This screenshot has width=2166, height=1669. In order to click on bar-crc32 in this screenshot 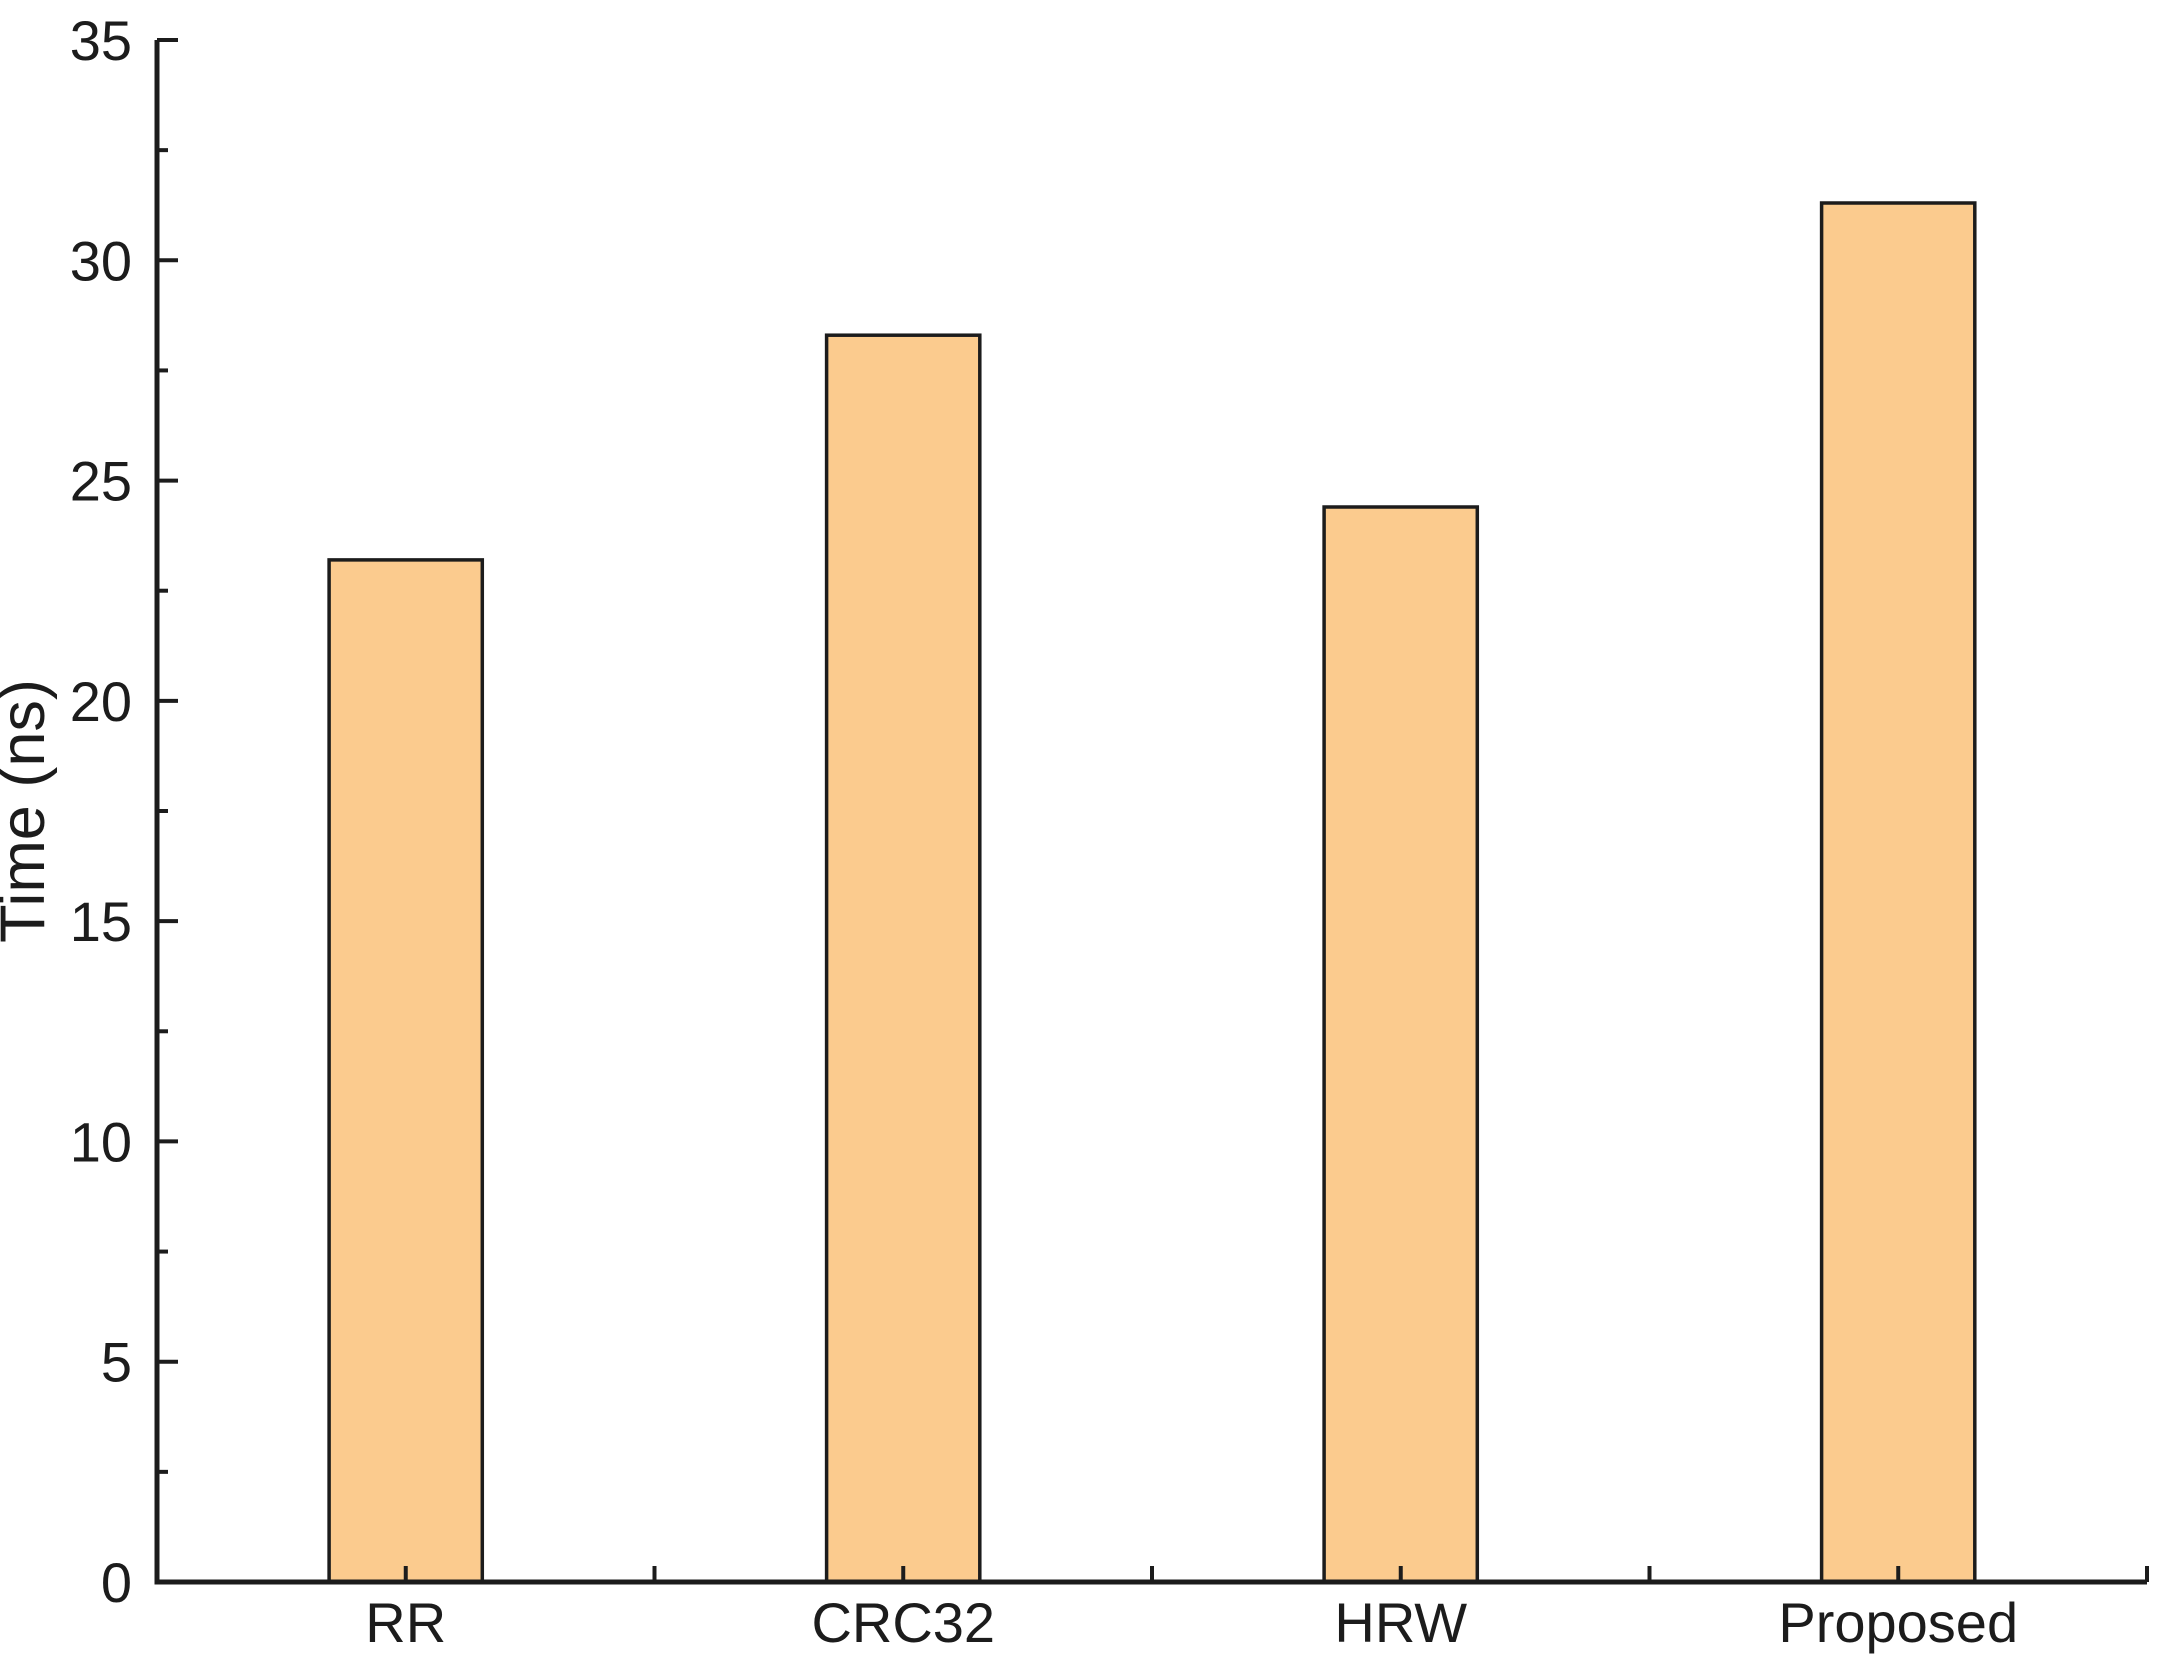, I will do `click(903, 958)`.